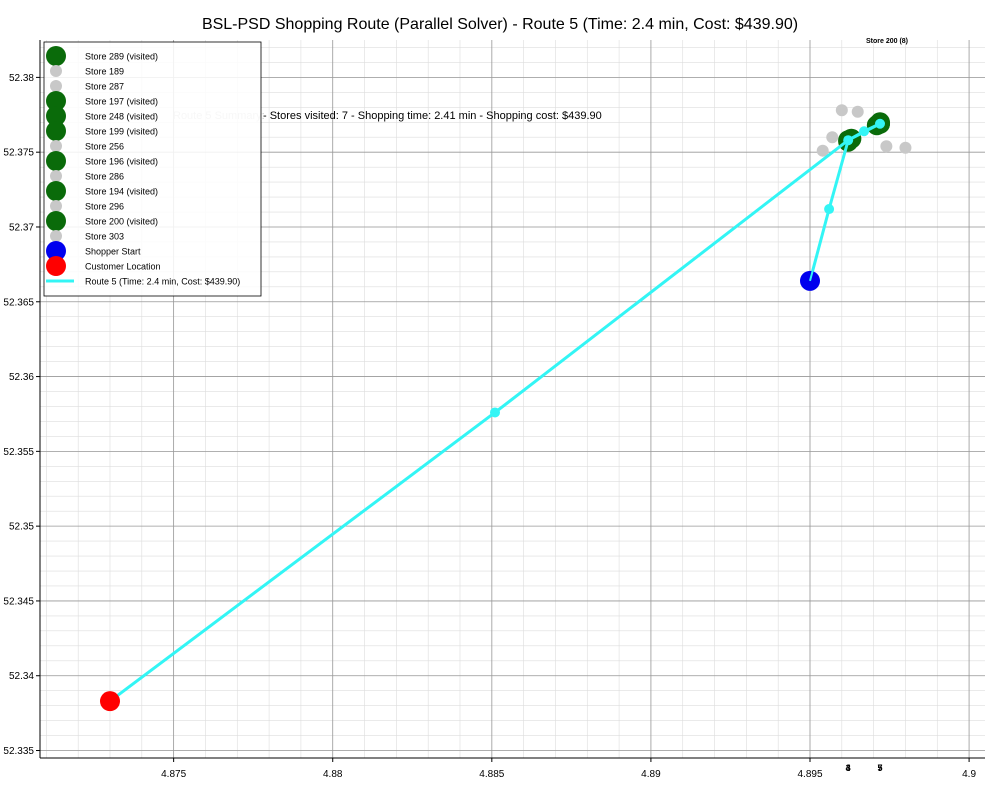 The width and height of the screenshot is (1000, 805). Describe the element at coordinates (113, 252) in the screenshot. I see `legend-entry-label: Shopper Start` at that location.